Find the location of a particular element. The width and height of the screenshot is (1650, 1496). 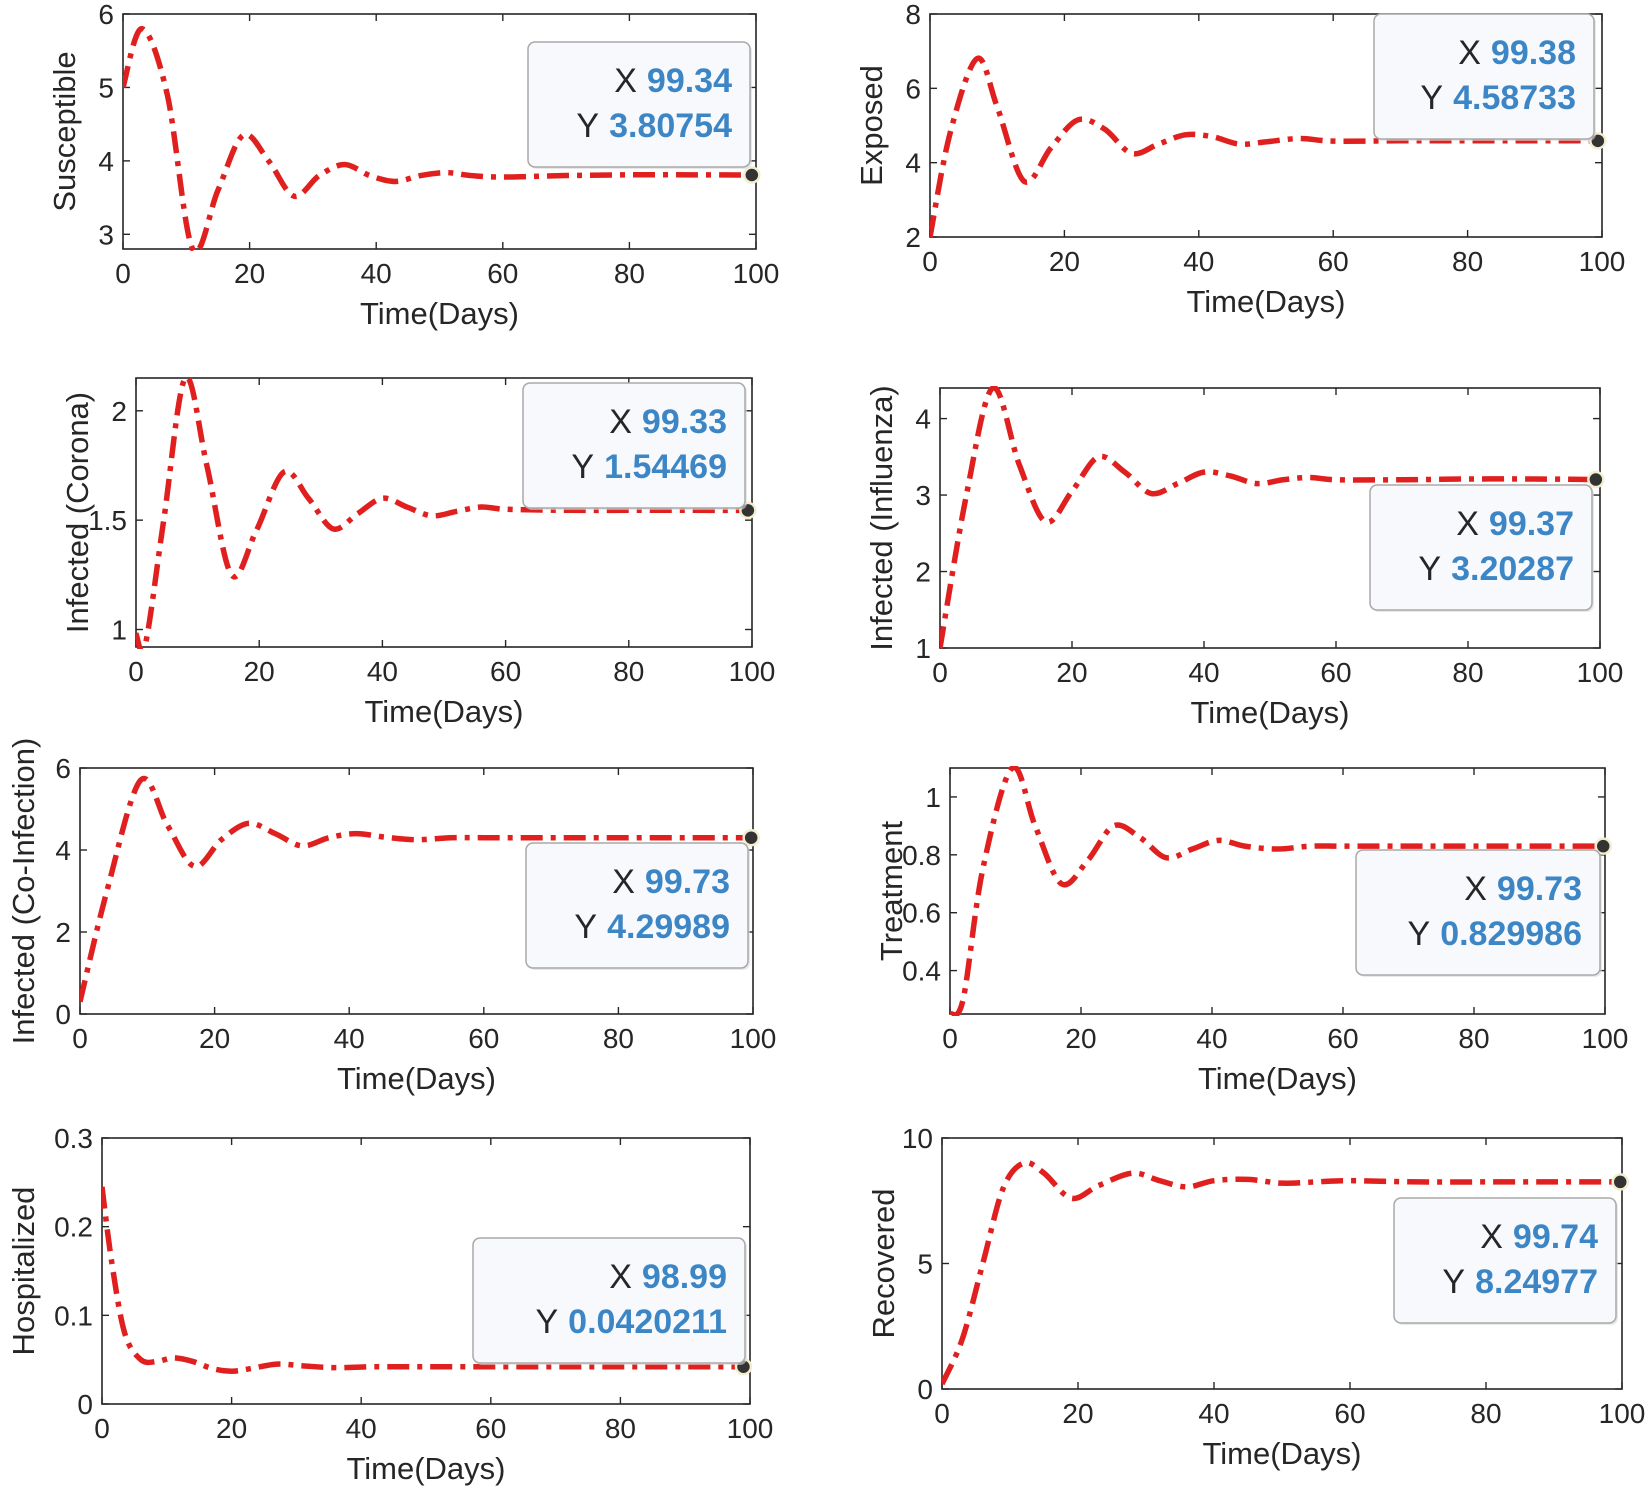

datatip-x-value: 99.37 is located at coordinates (1531, 524).